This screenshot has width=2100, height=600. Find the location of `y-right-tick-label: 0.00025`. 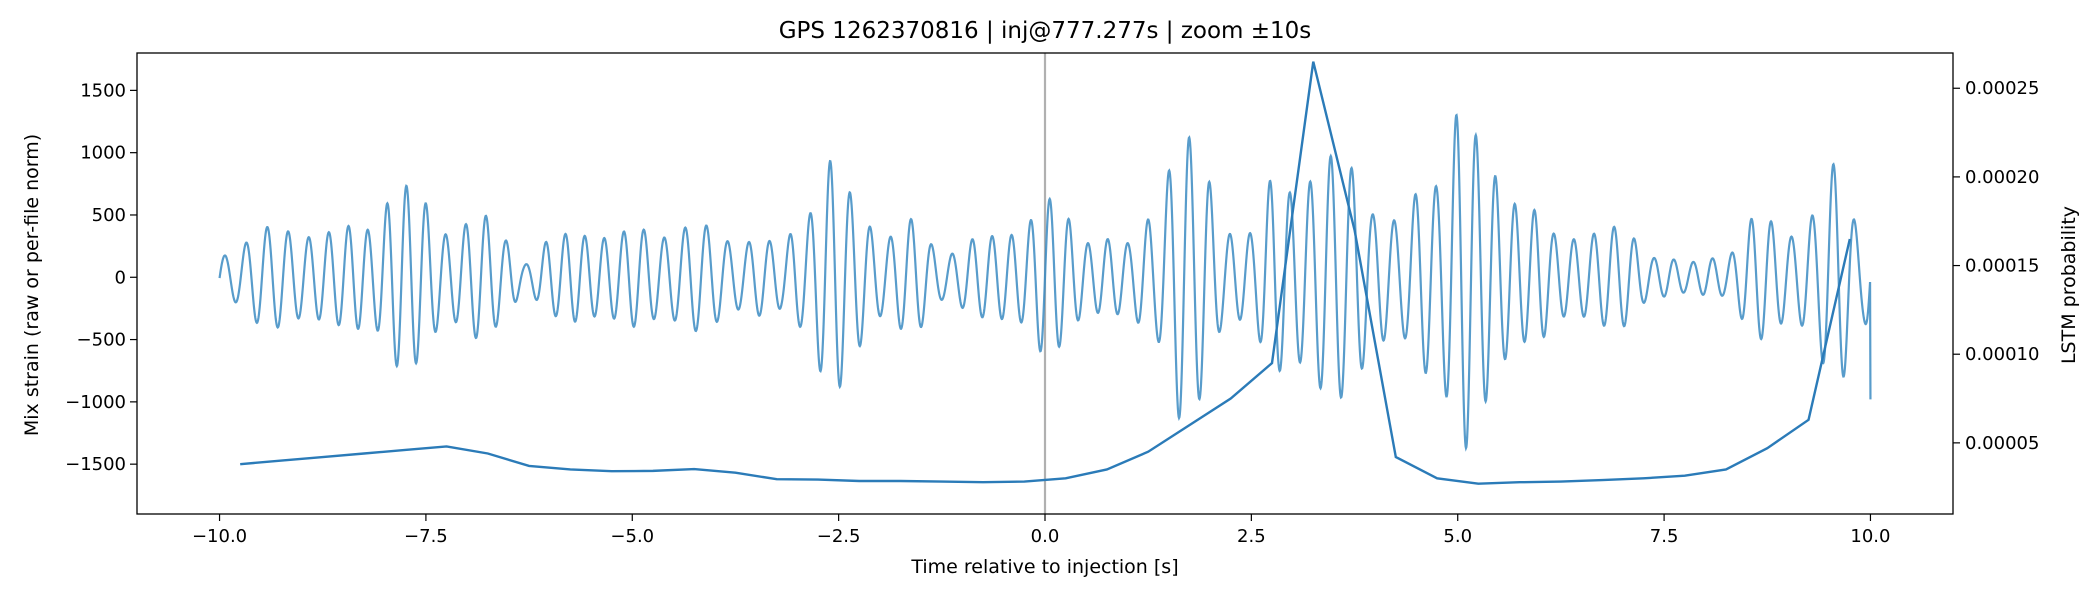

y-right-tick-label: 0.00025 is located at coordinates (2002, 88).